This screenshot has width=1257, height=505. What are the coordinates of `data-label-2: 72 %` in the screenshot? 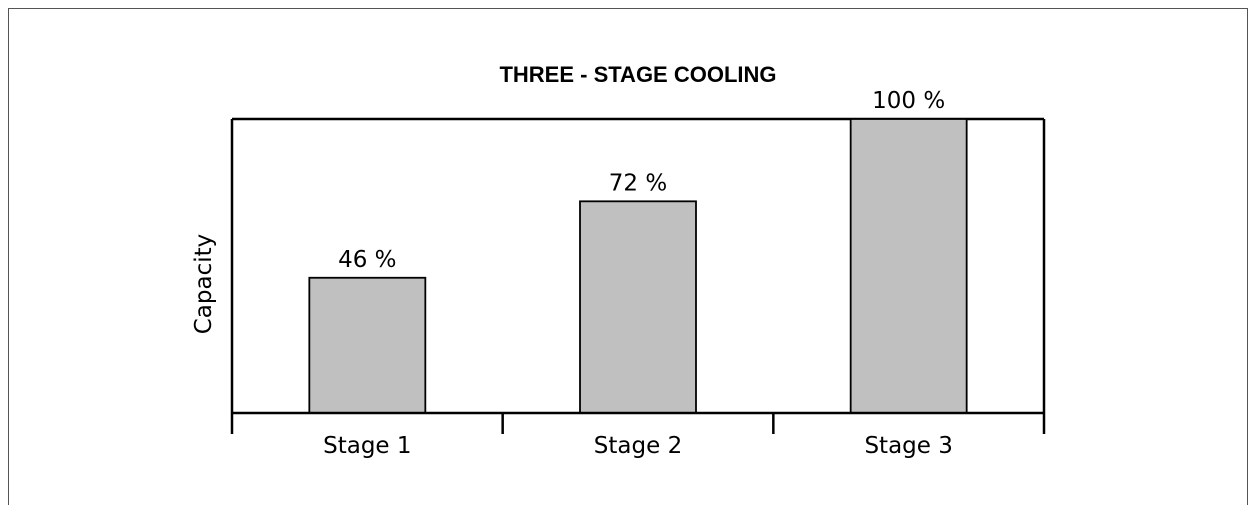 It's located at (638, 183).